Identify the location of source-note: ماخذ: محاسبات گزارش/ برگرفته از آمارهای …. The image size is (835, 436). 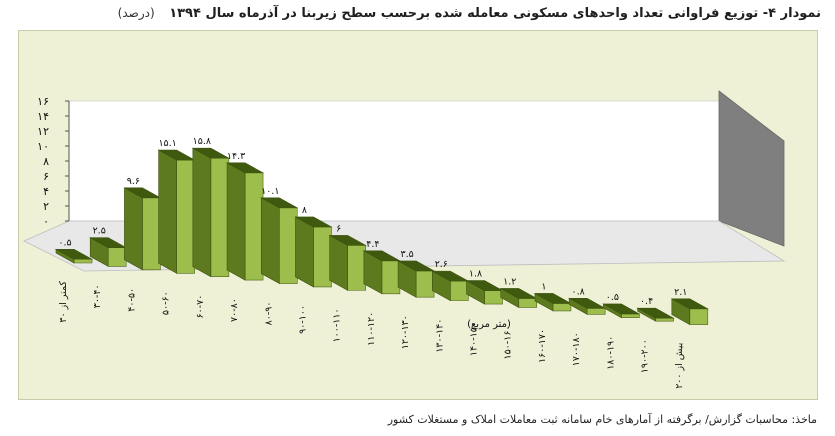
(602, 419).